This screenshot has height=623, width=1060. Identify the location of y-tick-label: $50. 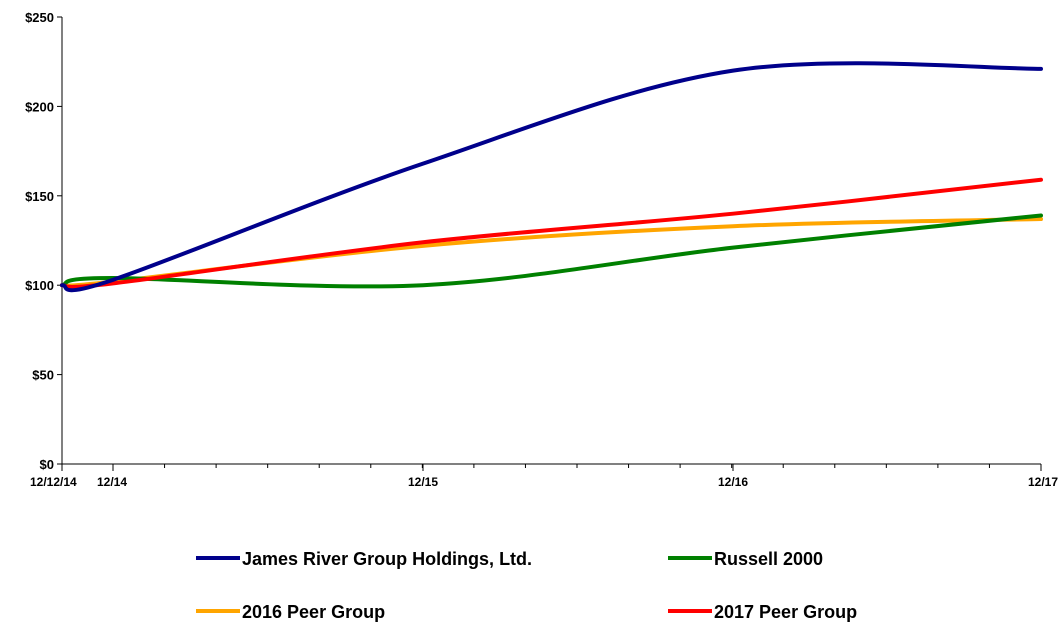
(43, 375).